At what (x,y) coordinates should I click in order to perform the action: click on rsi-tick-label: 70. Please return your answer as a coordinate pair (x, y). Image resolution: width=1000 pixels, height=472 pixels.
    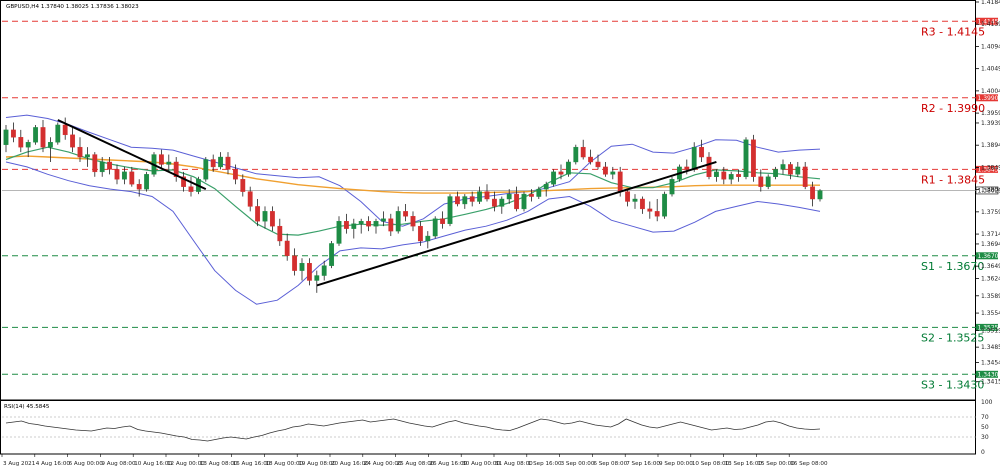
    Looking at the image, I should click on (985, 417).